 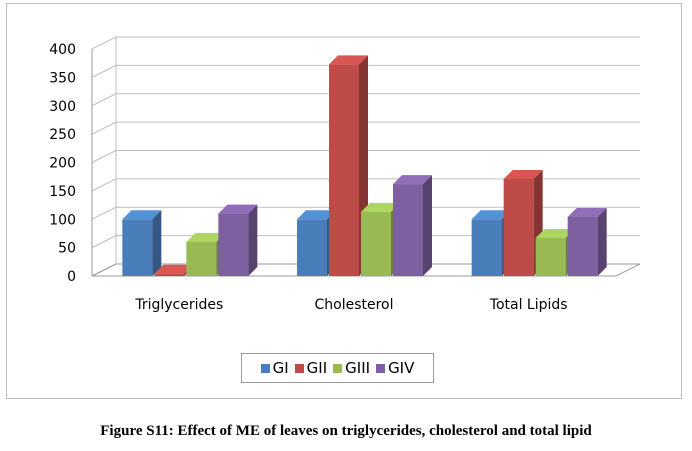 I want to click on y-tick-label: 100, so click(x=62, y=220).